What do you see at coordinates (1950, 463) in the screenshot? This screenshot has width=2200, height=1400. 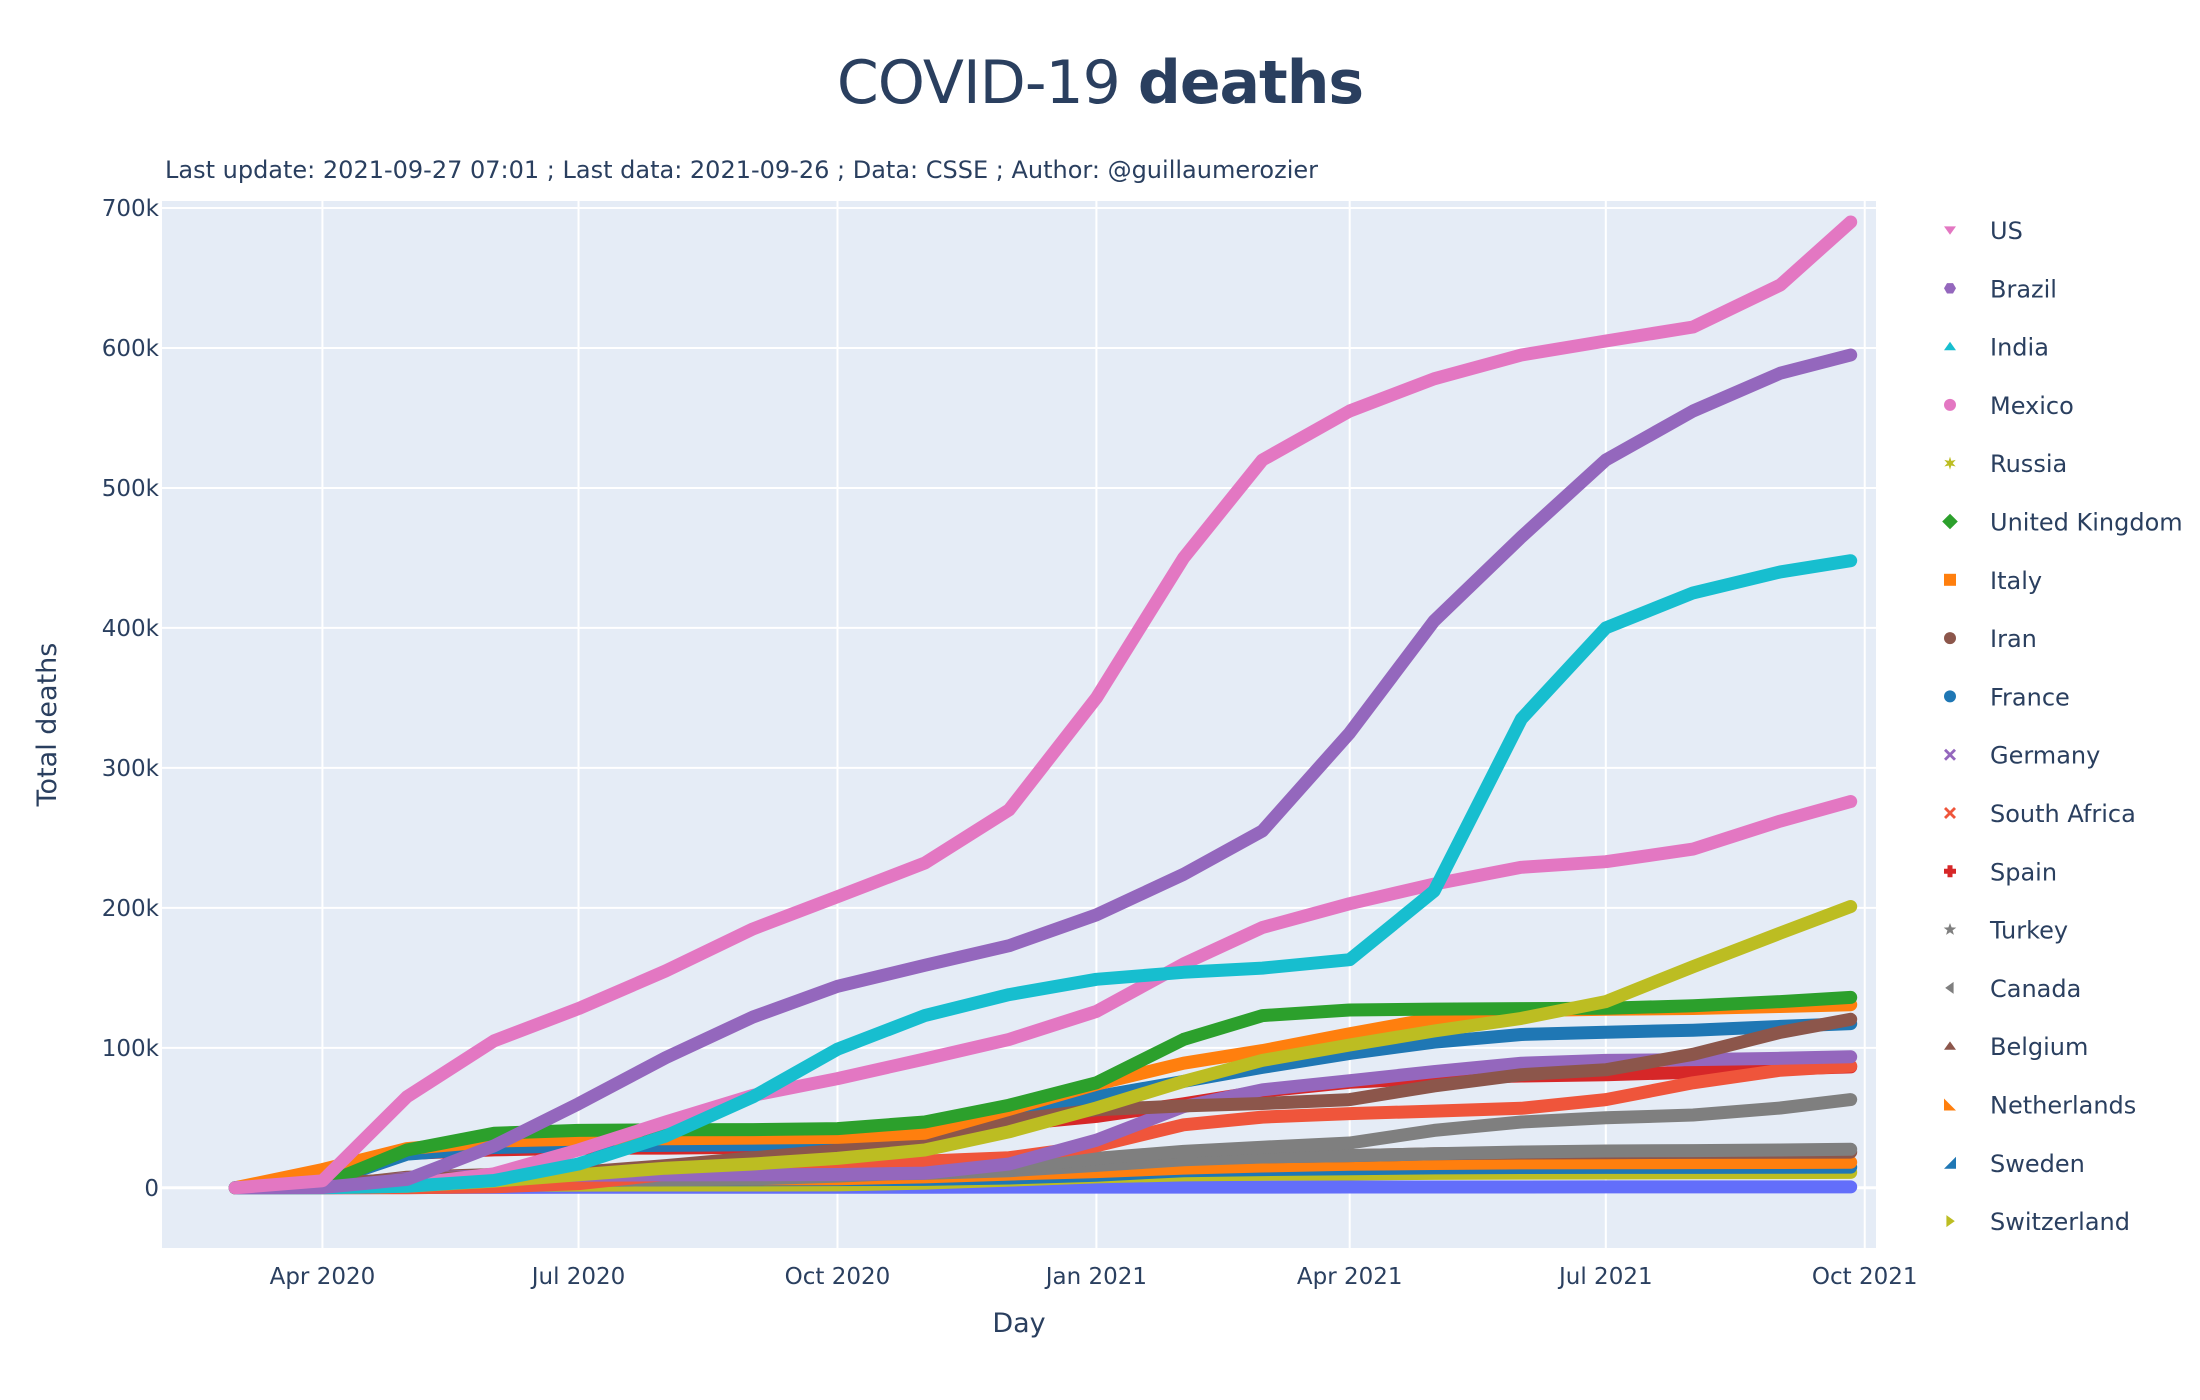 I see `legend-marker-star-6-icon` at bounding box center [1950, 463].